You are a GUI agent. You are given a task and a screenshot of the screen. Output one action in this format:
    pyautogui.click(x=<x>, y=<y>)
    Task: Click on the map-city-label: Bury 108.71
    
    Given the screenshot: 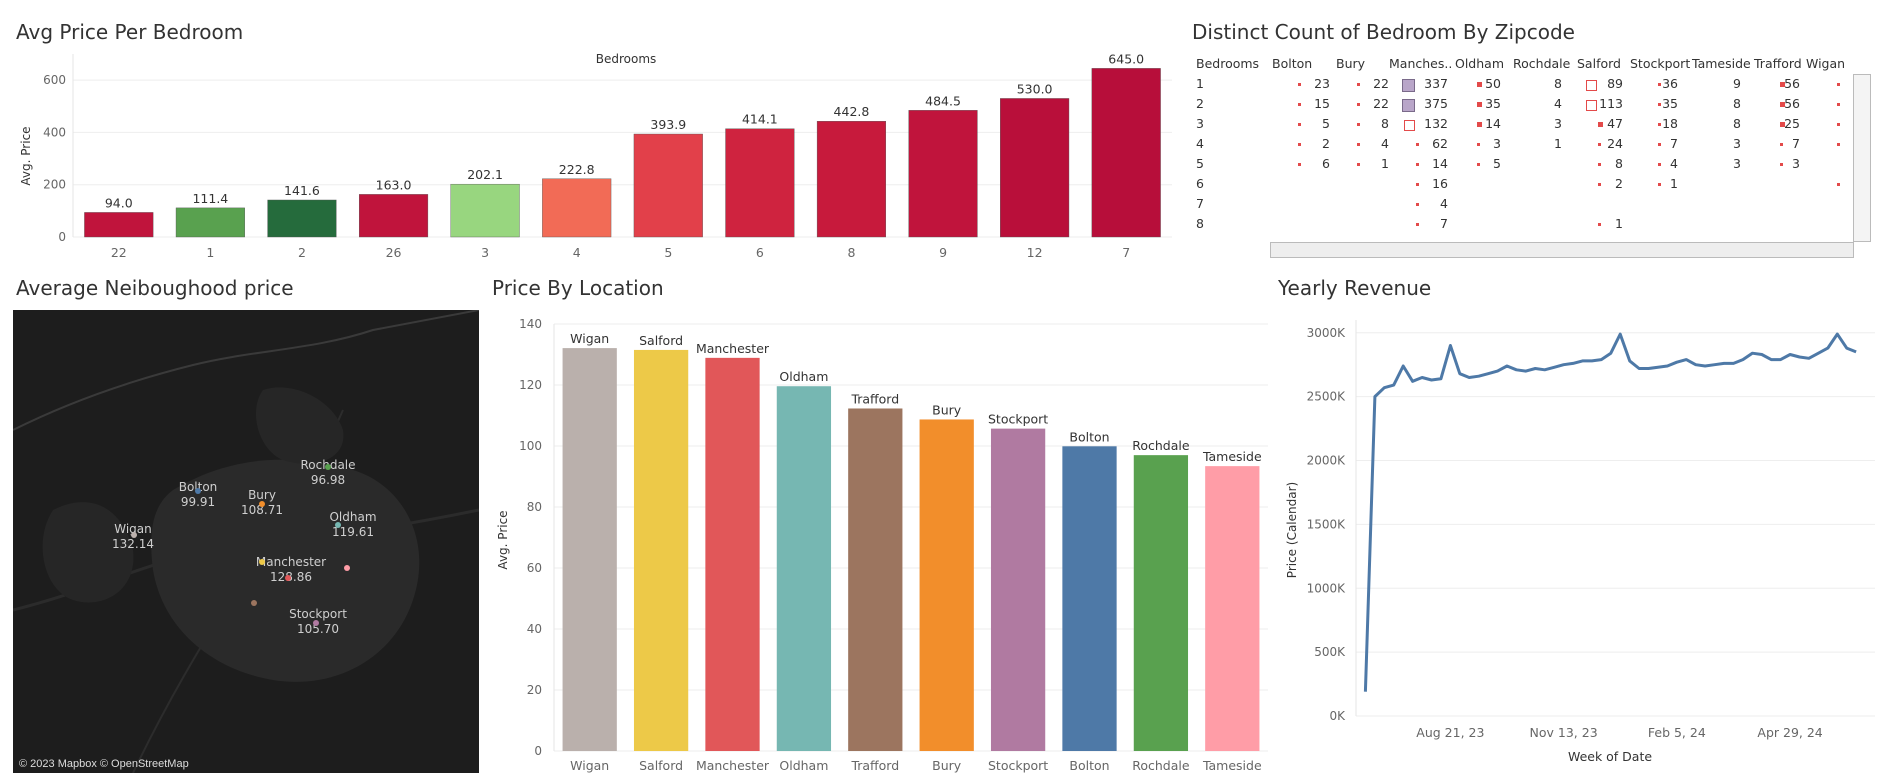 What is the action you would take?
    pyautogui.click(x=262, y=503)
    